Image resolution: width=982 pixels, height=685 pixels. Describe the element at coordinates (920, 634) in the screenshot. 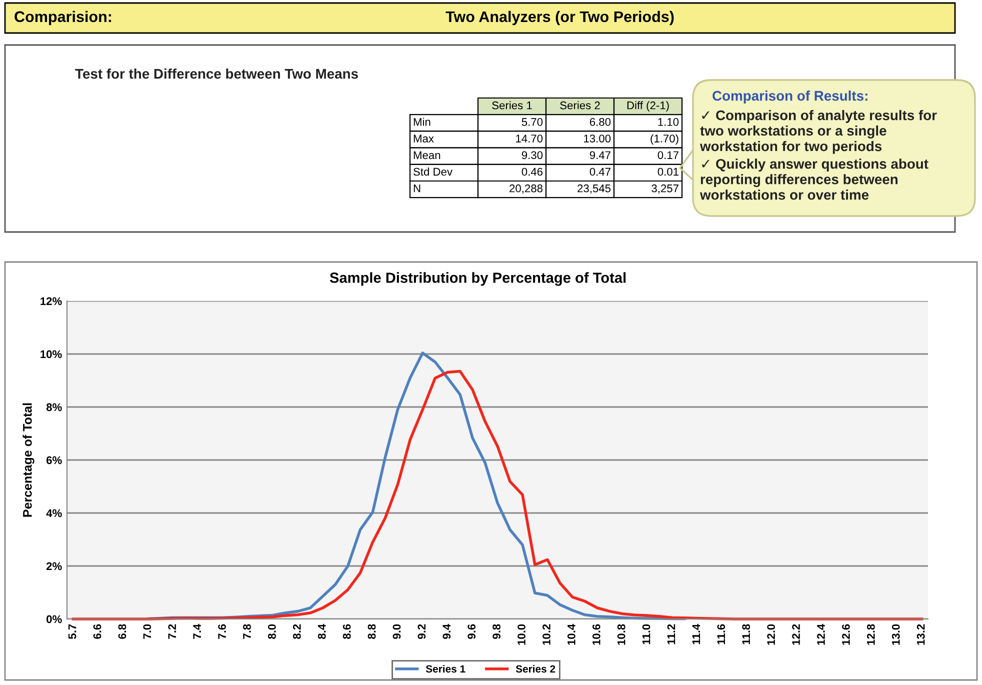

I see `x-tick-label: 13.2` at that location.